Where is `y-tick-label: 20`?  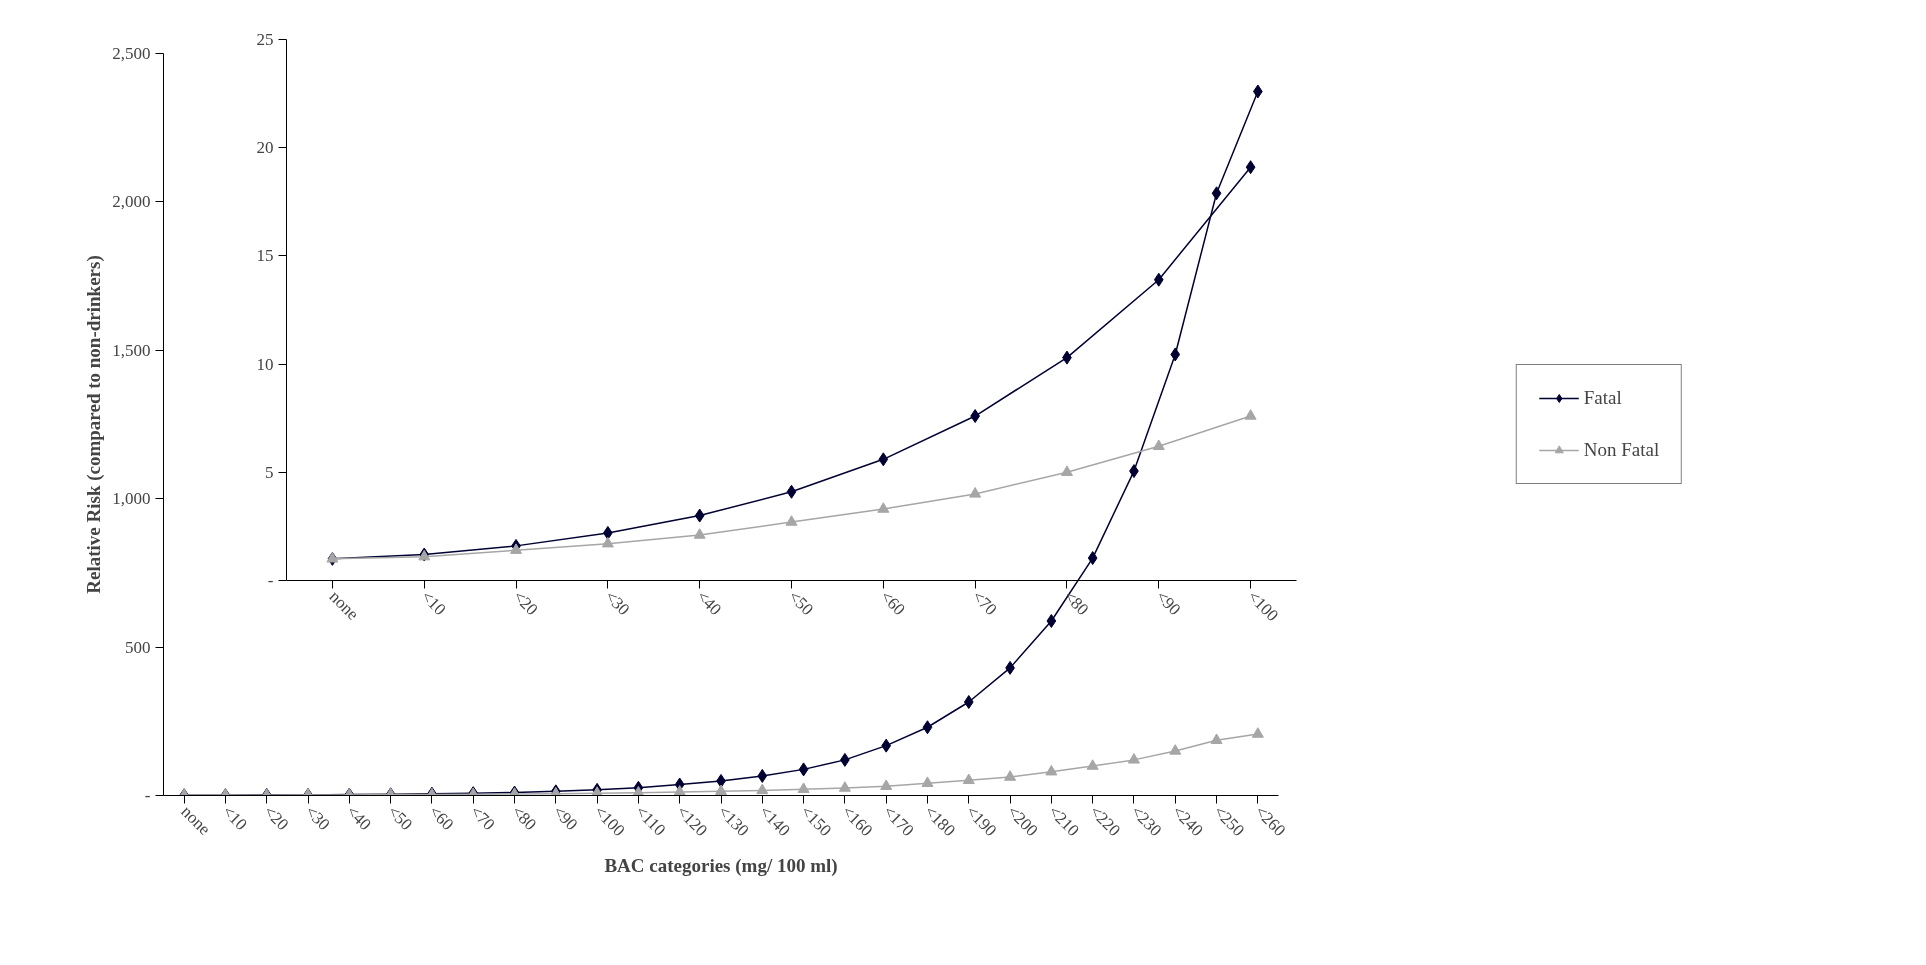 y-tick-label: 20 is located at coordinates (265, 148).